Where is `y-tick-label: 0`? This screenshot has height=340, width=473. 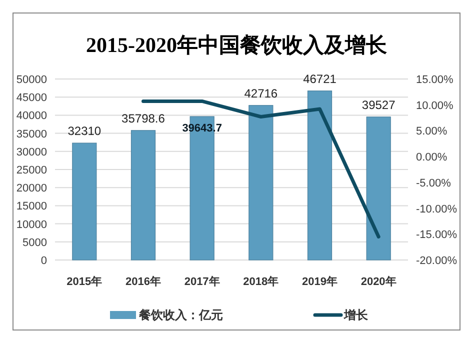 y-tick-label: 0 is located at coordinates (43, 261).